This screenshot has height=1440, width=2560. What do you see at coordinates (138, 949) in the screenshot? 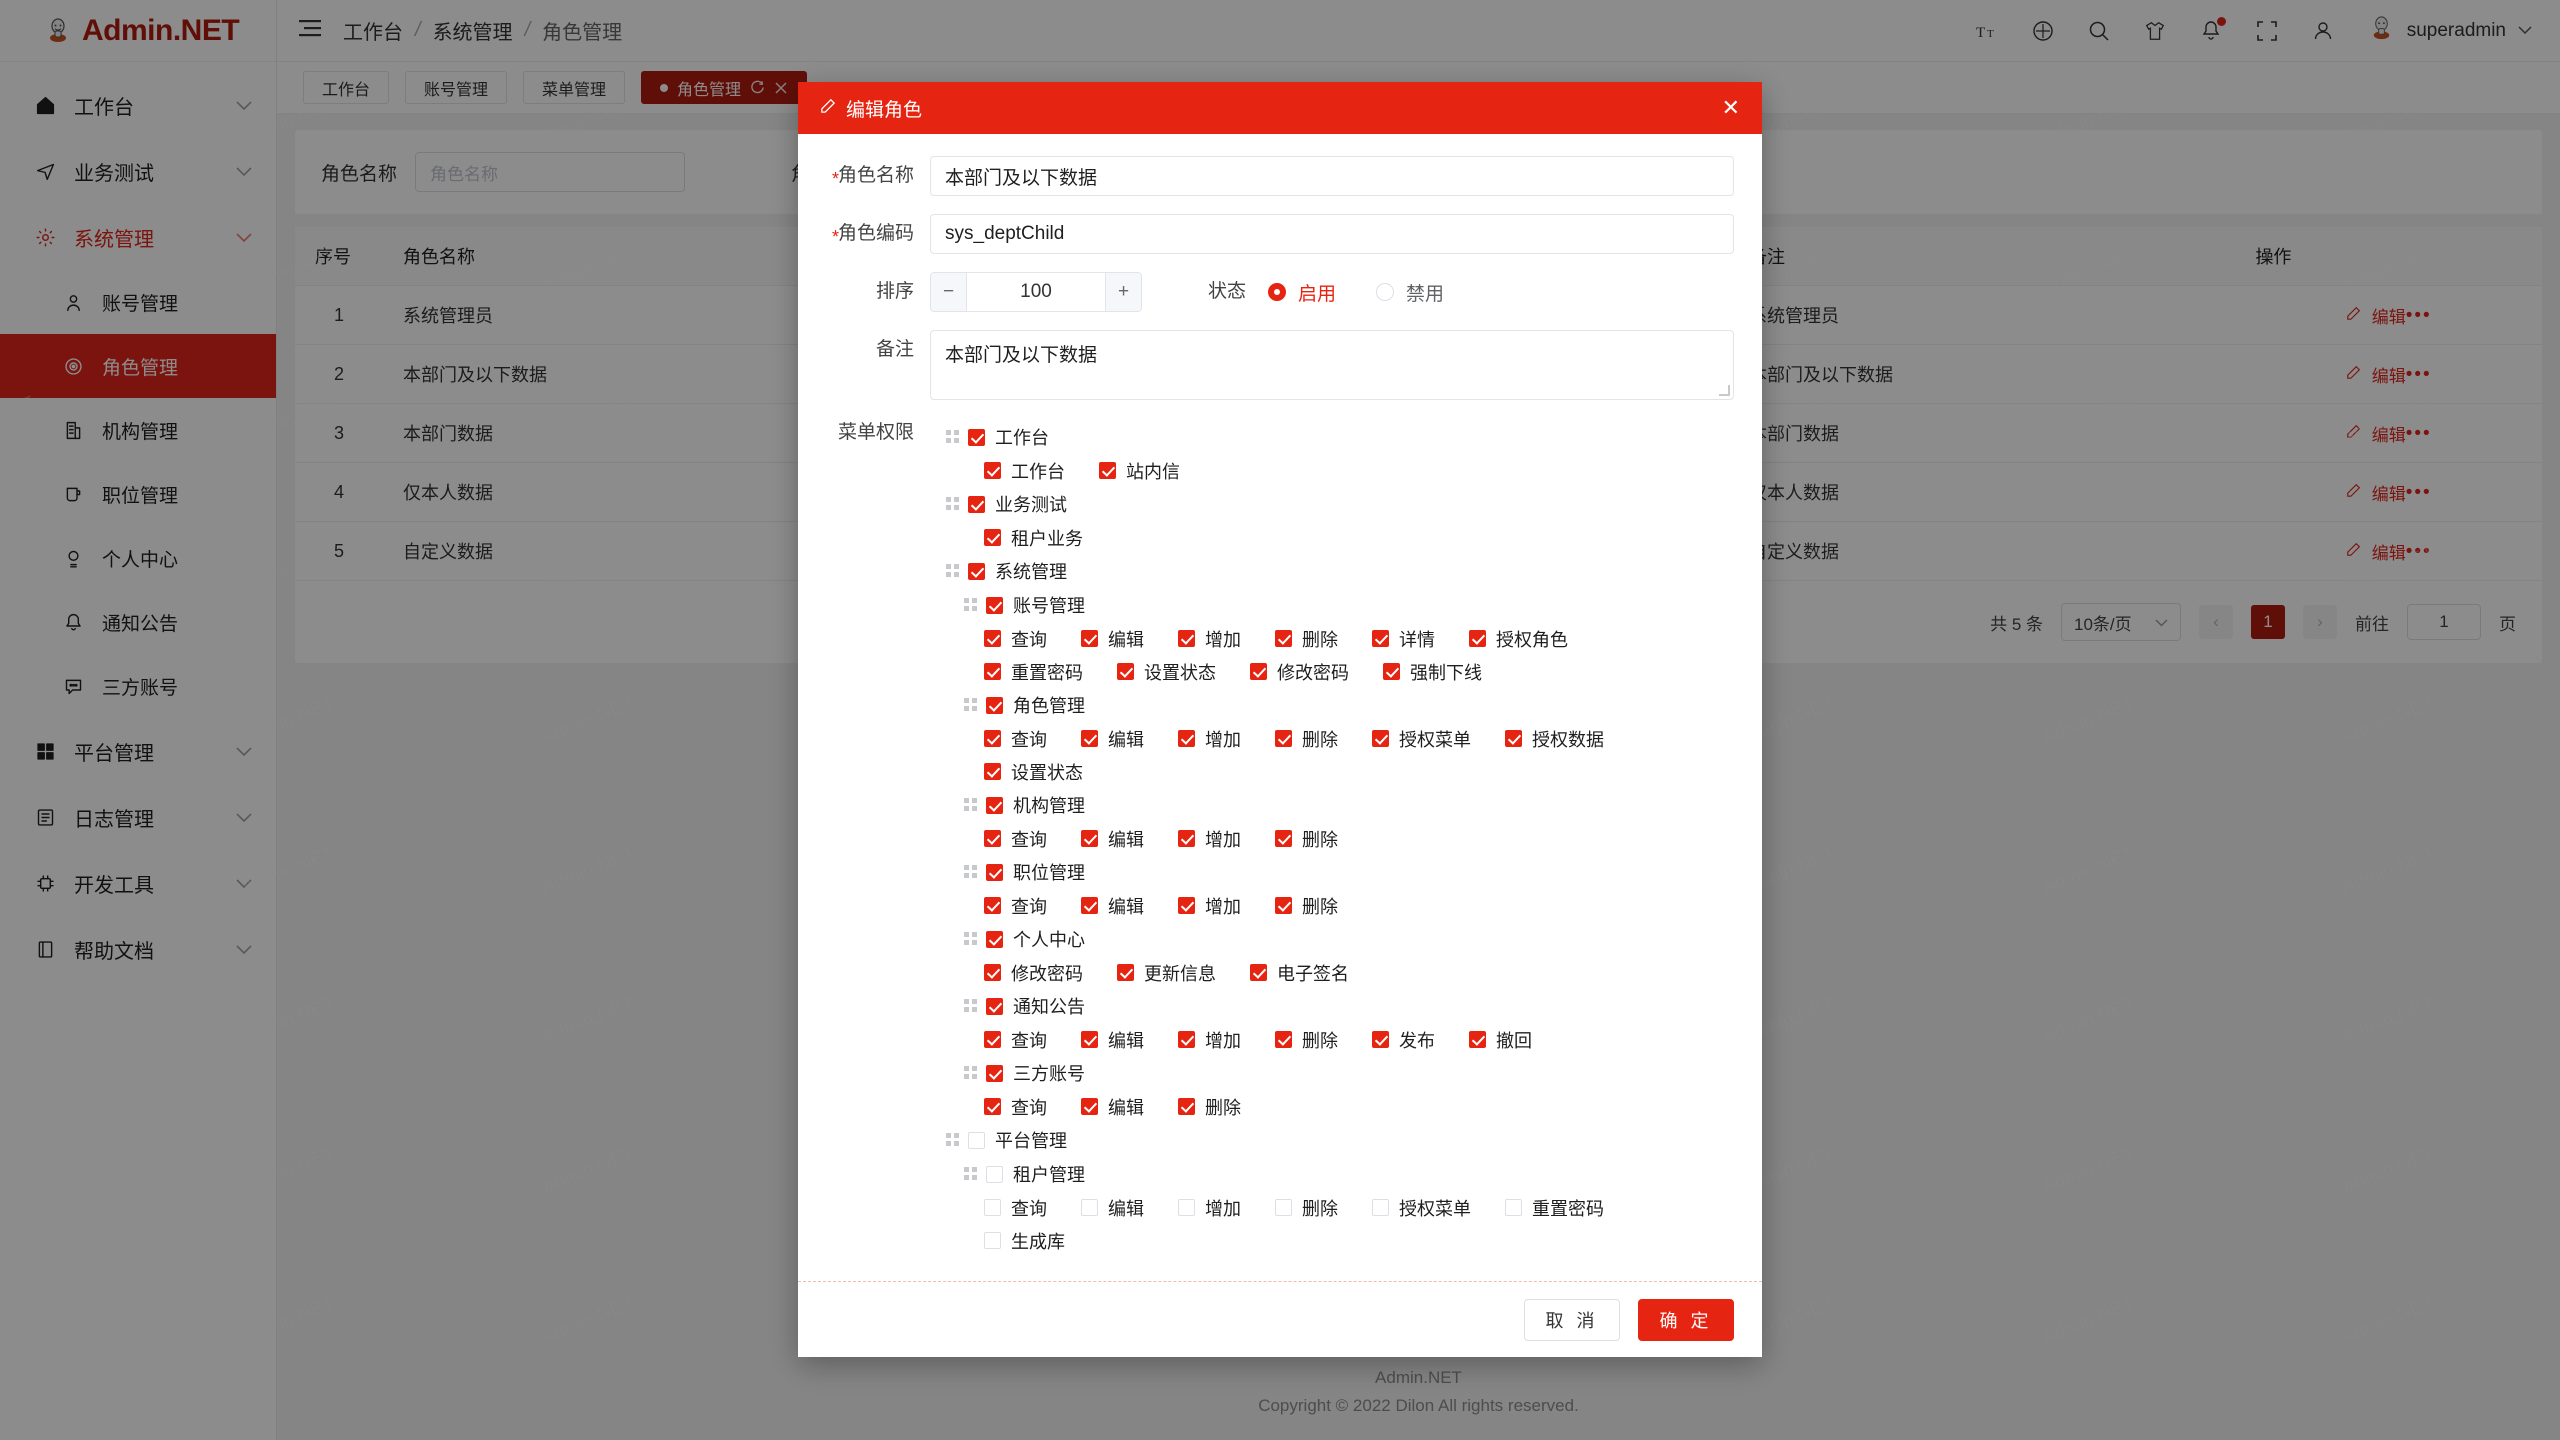
I see `sidebar-item-13: 帮助文档` at bounding box center [138, 949].